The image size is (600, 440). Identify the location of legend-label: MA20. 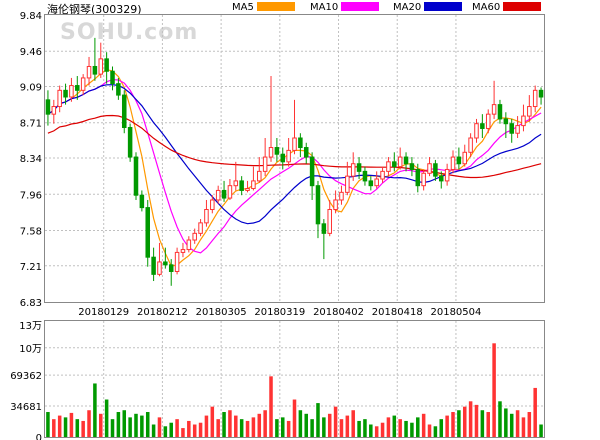
(407, 7).